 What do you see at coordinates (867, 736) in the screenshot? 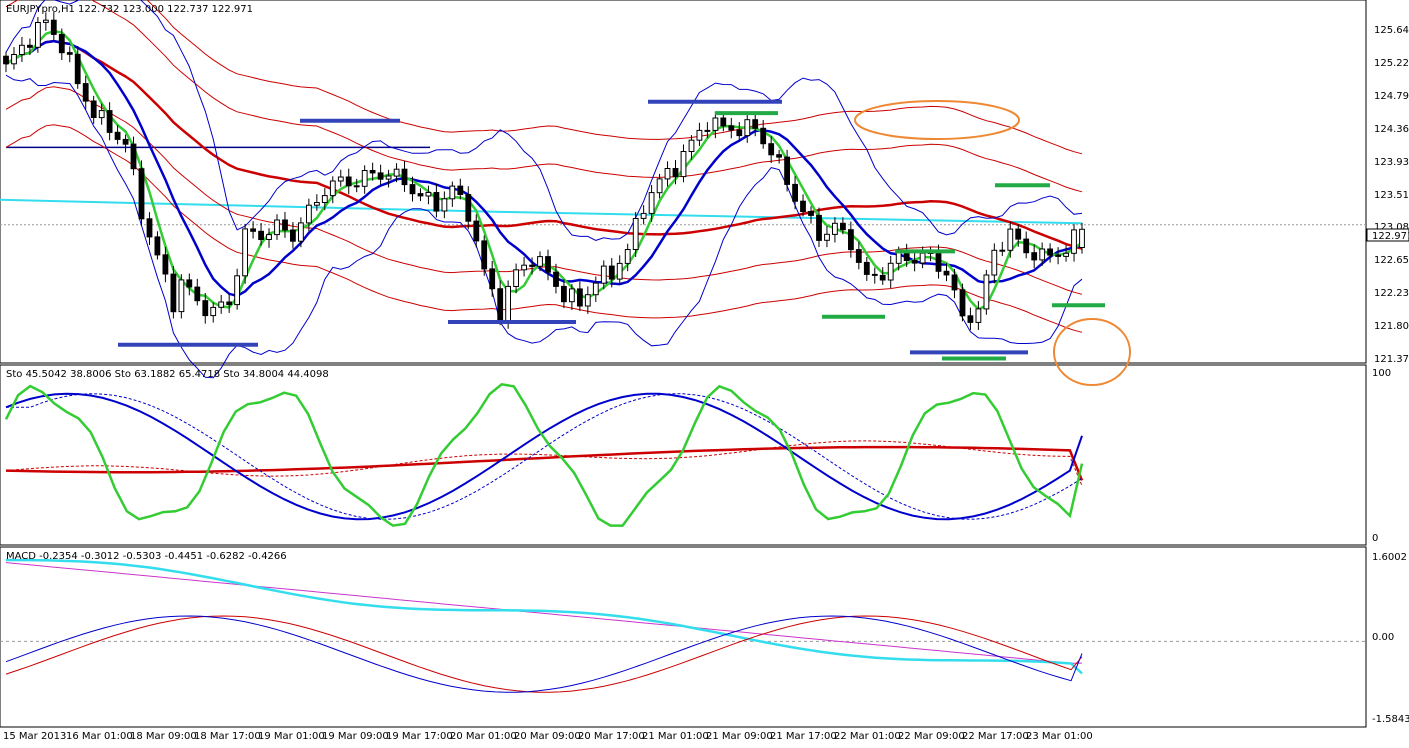
I see `time-label: 22 Mar 01:00` at bounding box center [867, 736].